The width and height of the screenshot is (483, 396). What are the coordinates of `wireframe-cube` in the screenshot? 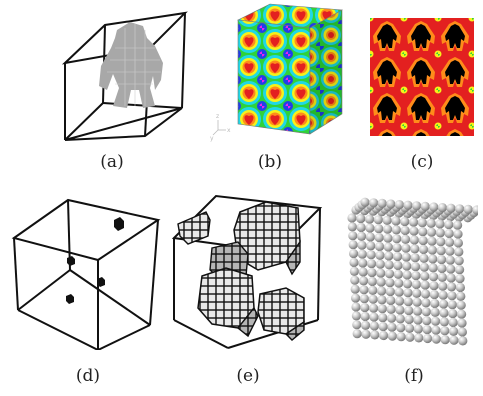 It's located at (86, 274).